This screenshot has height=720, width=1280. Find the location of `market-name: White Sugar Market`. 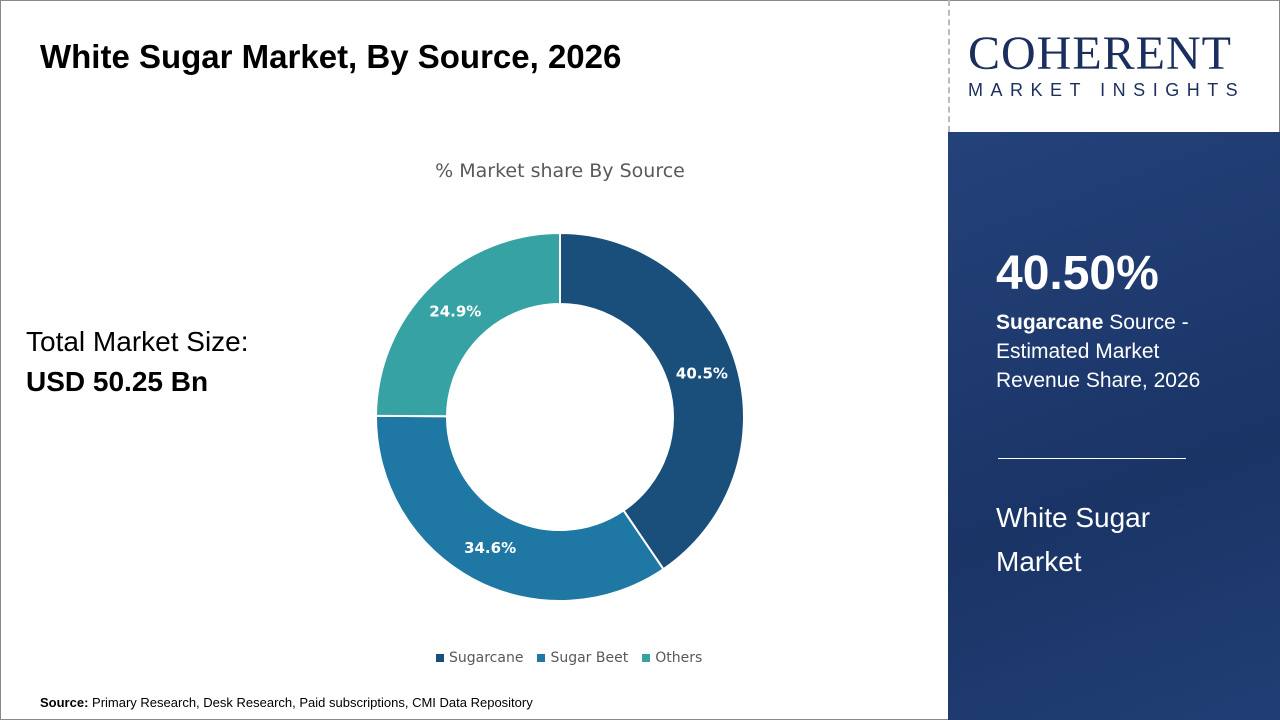

market-name: White Sugar Market is located at coordinates (1073, 539).